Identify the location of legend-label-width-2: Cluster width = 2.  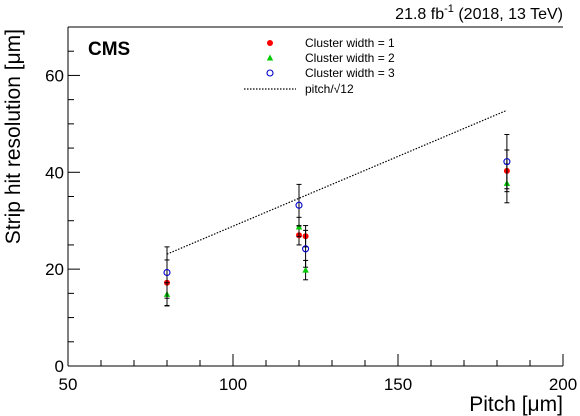
(350, 58).